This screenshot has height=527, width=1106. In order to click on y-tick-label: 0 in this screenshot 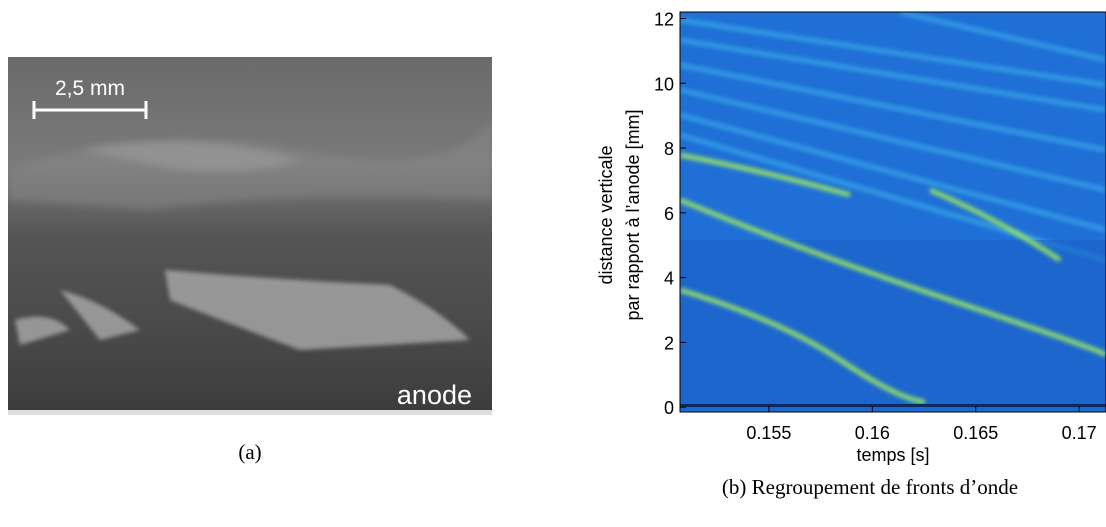, I will do `click(669, 408)`.